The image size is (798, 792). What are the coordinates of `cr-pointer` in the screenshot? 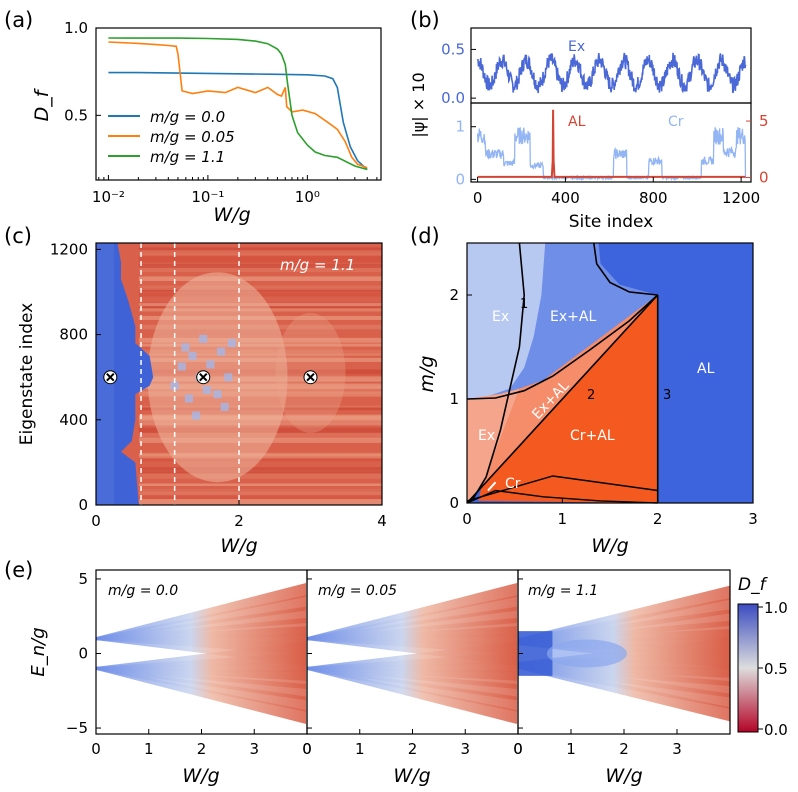 It's located at (492, 486).